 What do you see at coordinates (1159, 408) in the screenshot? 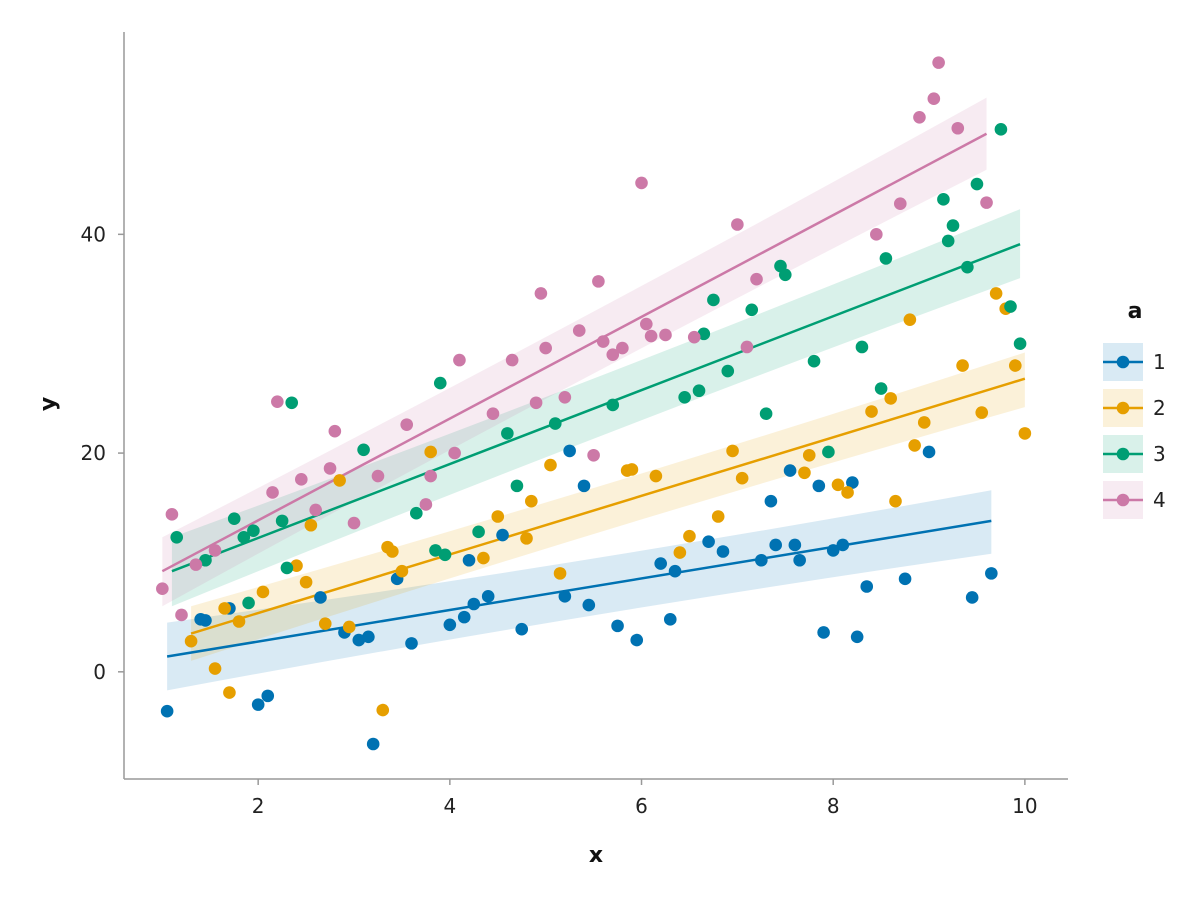
I see `legend-label: 2` at bounding box center [1159, 408].